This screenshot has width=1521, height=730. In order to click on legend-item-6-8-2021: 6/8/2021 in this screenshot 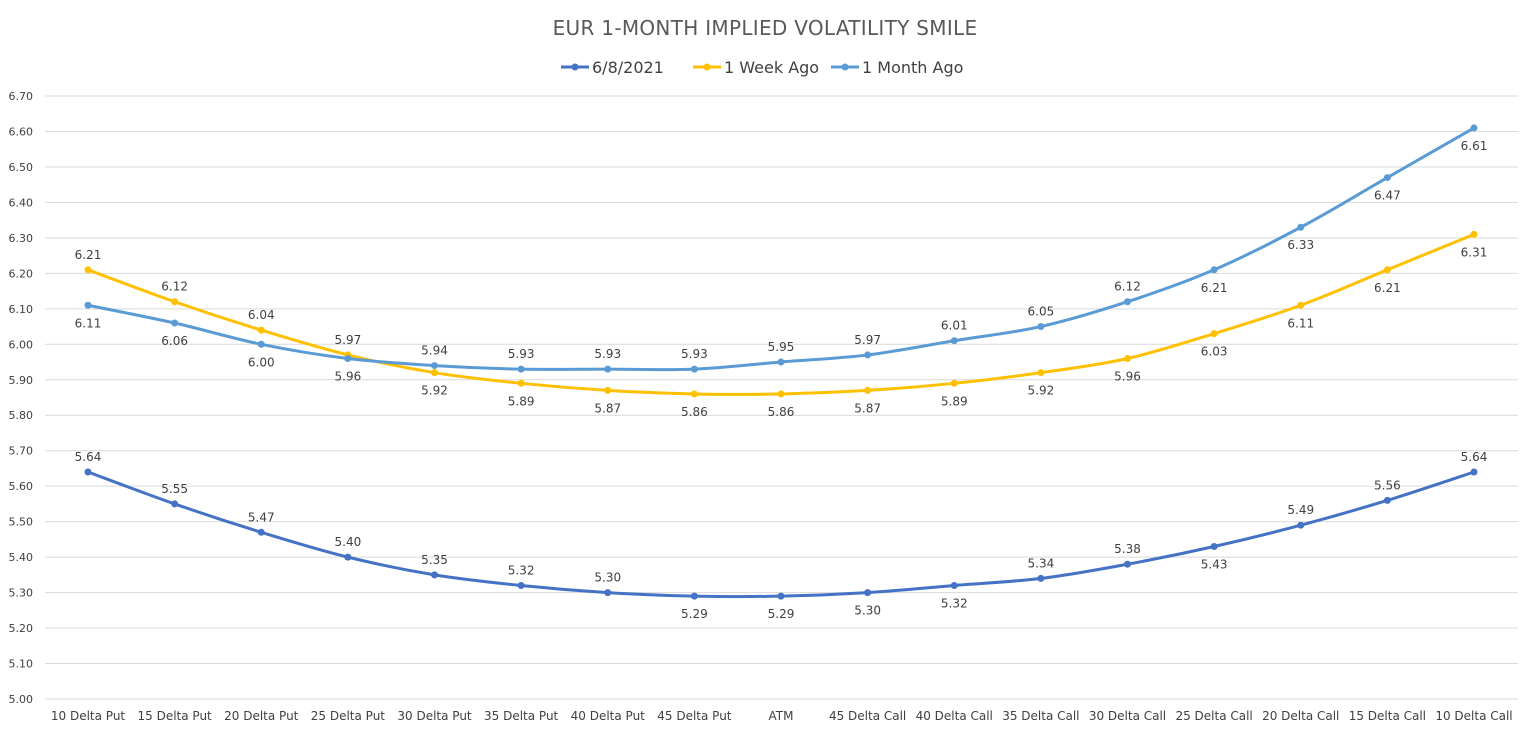, I will do `click(612, 67)`.